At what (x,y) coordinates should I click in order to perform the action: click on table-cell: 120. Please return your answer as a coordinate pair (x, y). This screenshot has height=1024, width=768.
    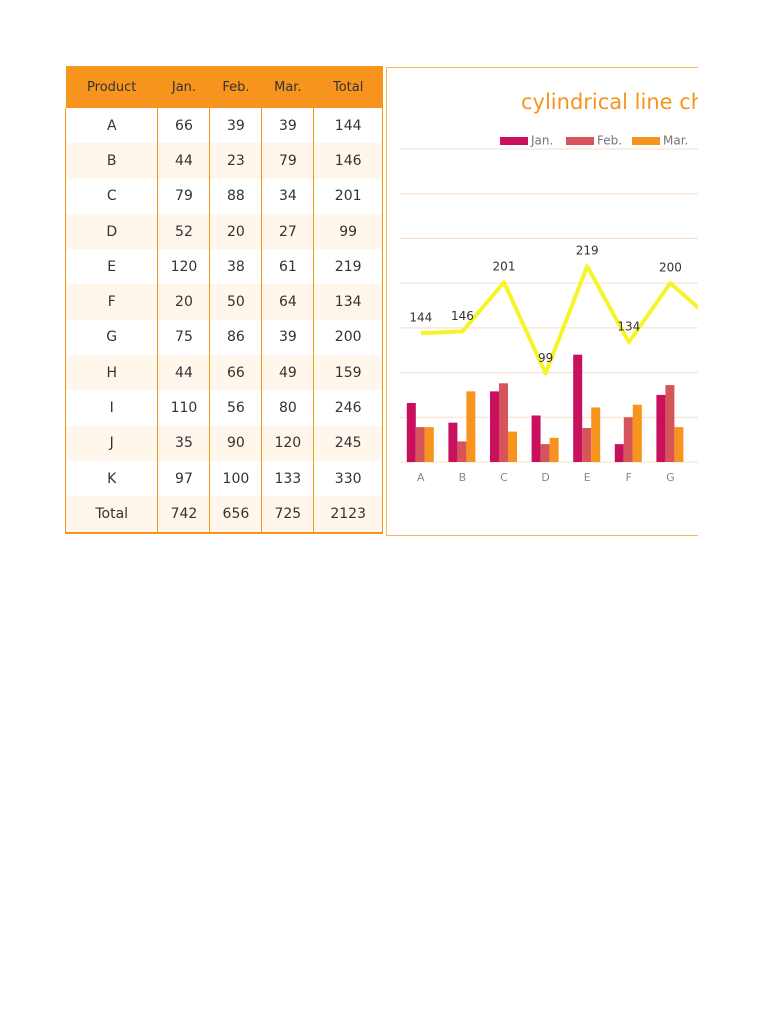
    Looking at the image, I should click on (184, 267).